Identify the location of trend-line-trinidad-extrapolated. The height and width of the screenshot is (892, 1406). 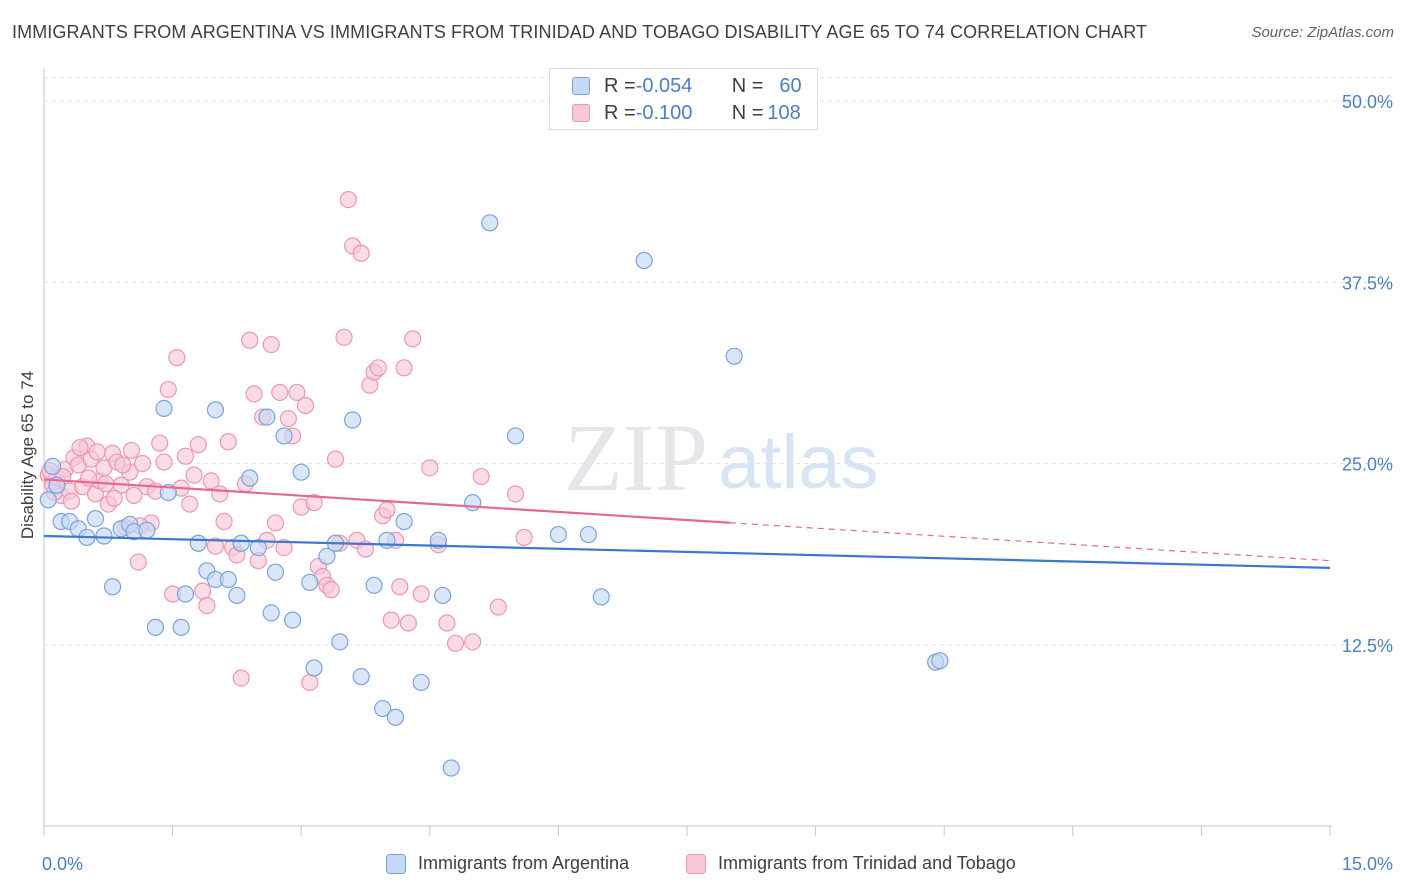
(1030, 542).